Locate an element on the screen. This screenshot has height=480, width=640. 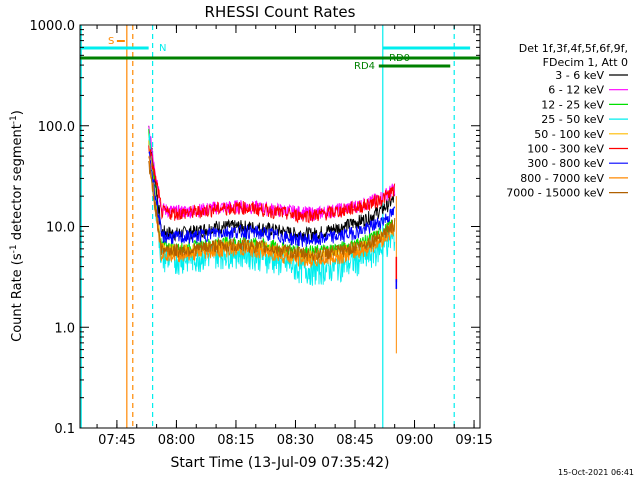
y-tick-label-2: 10.0 is located at coordinates (60, 228).